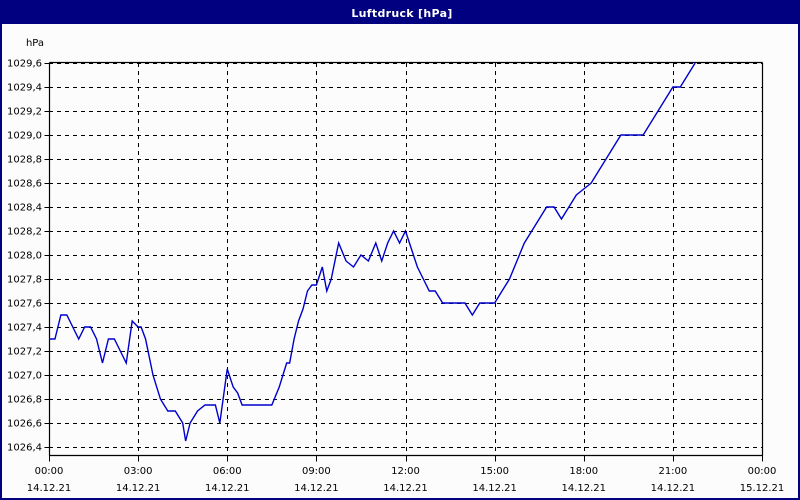 This screenshot has height=500, width=800. I want to click on x-tick-time-label: 21:00, so click(672, 471).